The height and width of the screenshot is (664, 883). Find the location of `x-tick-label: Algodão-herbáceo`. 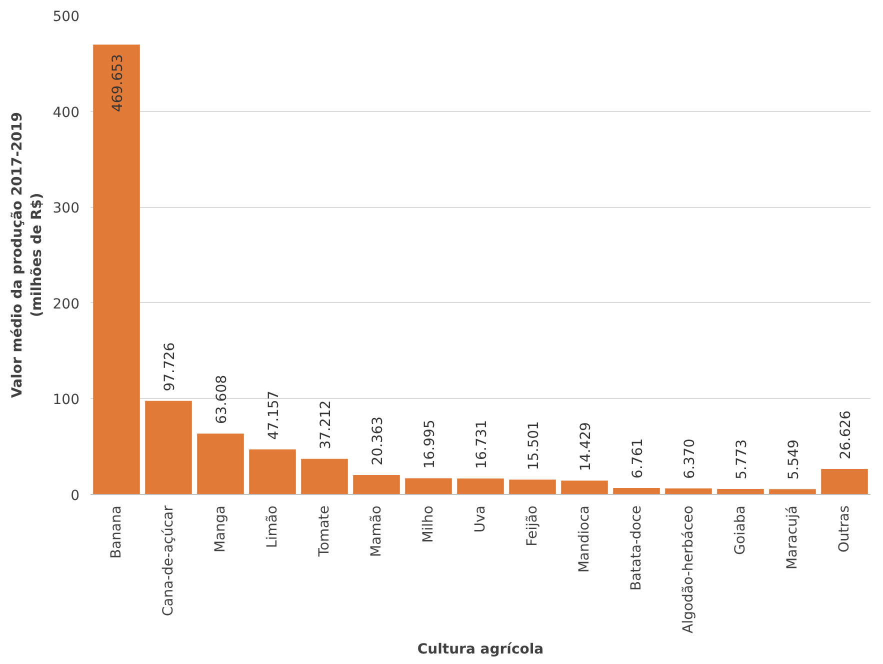

x-tick-label: Algodão-herbáceo is located at coordinates (688, 569).